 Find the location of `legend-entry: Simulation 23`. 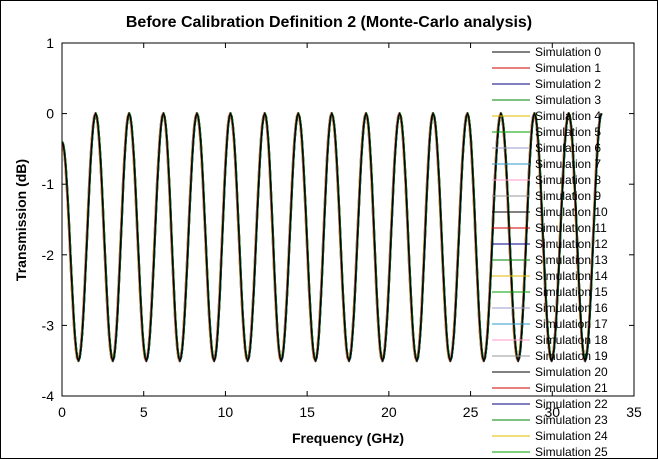

legend-entry: Simulation 23 is located at coordinates (571, 420).